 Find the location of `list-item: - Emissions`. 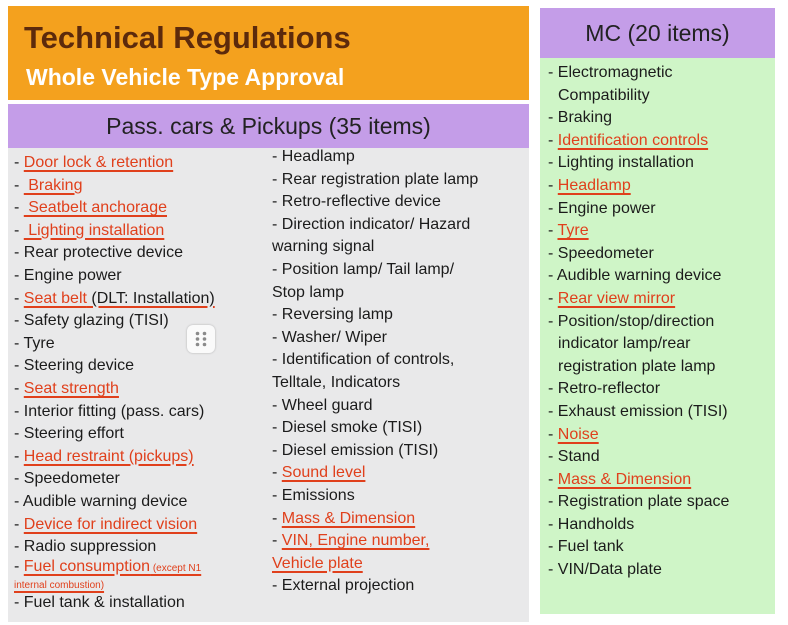

list-item: - Emissions is located at coordinates (313, 495).